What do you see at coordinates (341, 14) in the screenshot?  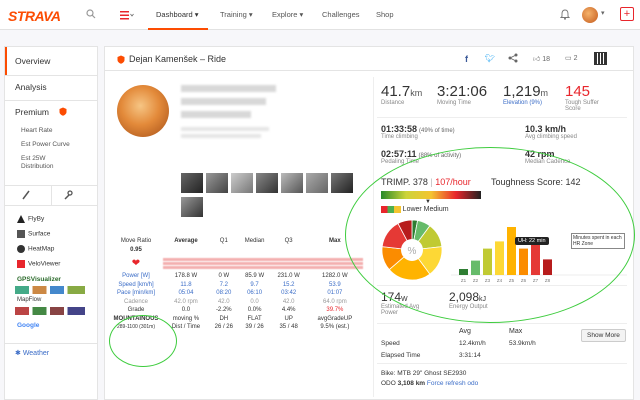 I see `nav-challenges: Challenges` at bounding box center [341, 14].